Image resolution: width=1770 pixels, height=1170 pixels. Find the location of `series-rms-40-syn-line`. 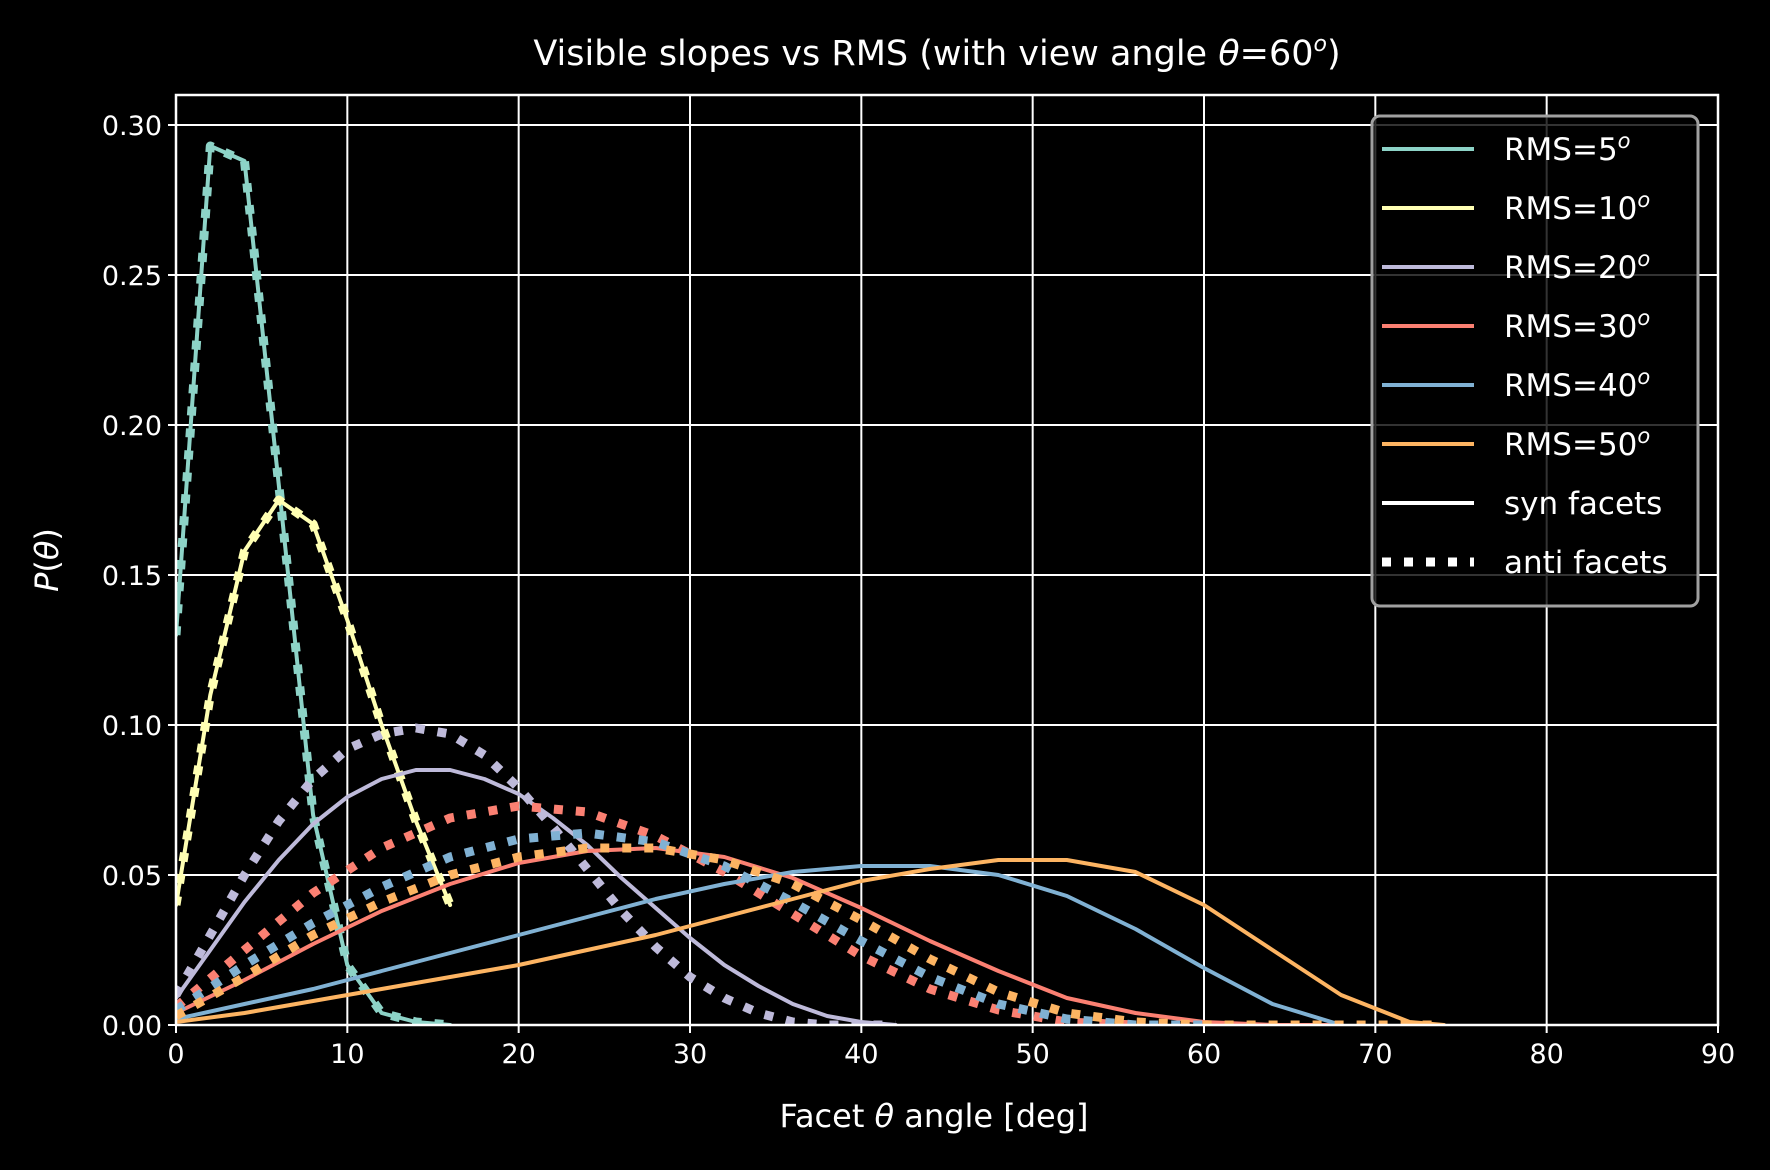

series-rms-40-syn-line is located at coordinates (760, 944).